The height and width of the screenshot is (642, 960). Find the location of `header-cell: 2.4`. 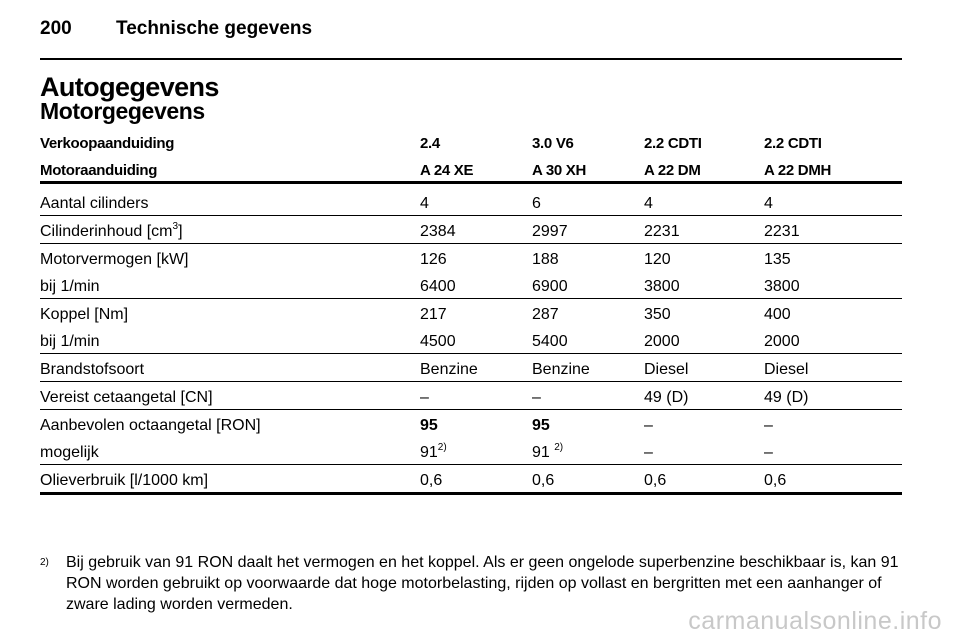

header-cell: 2.4 is located at coordinates (430, 143).